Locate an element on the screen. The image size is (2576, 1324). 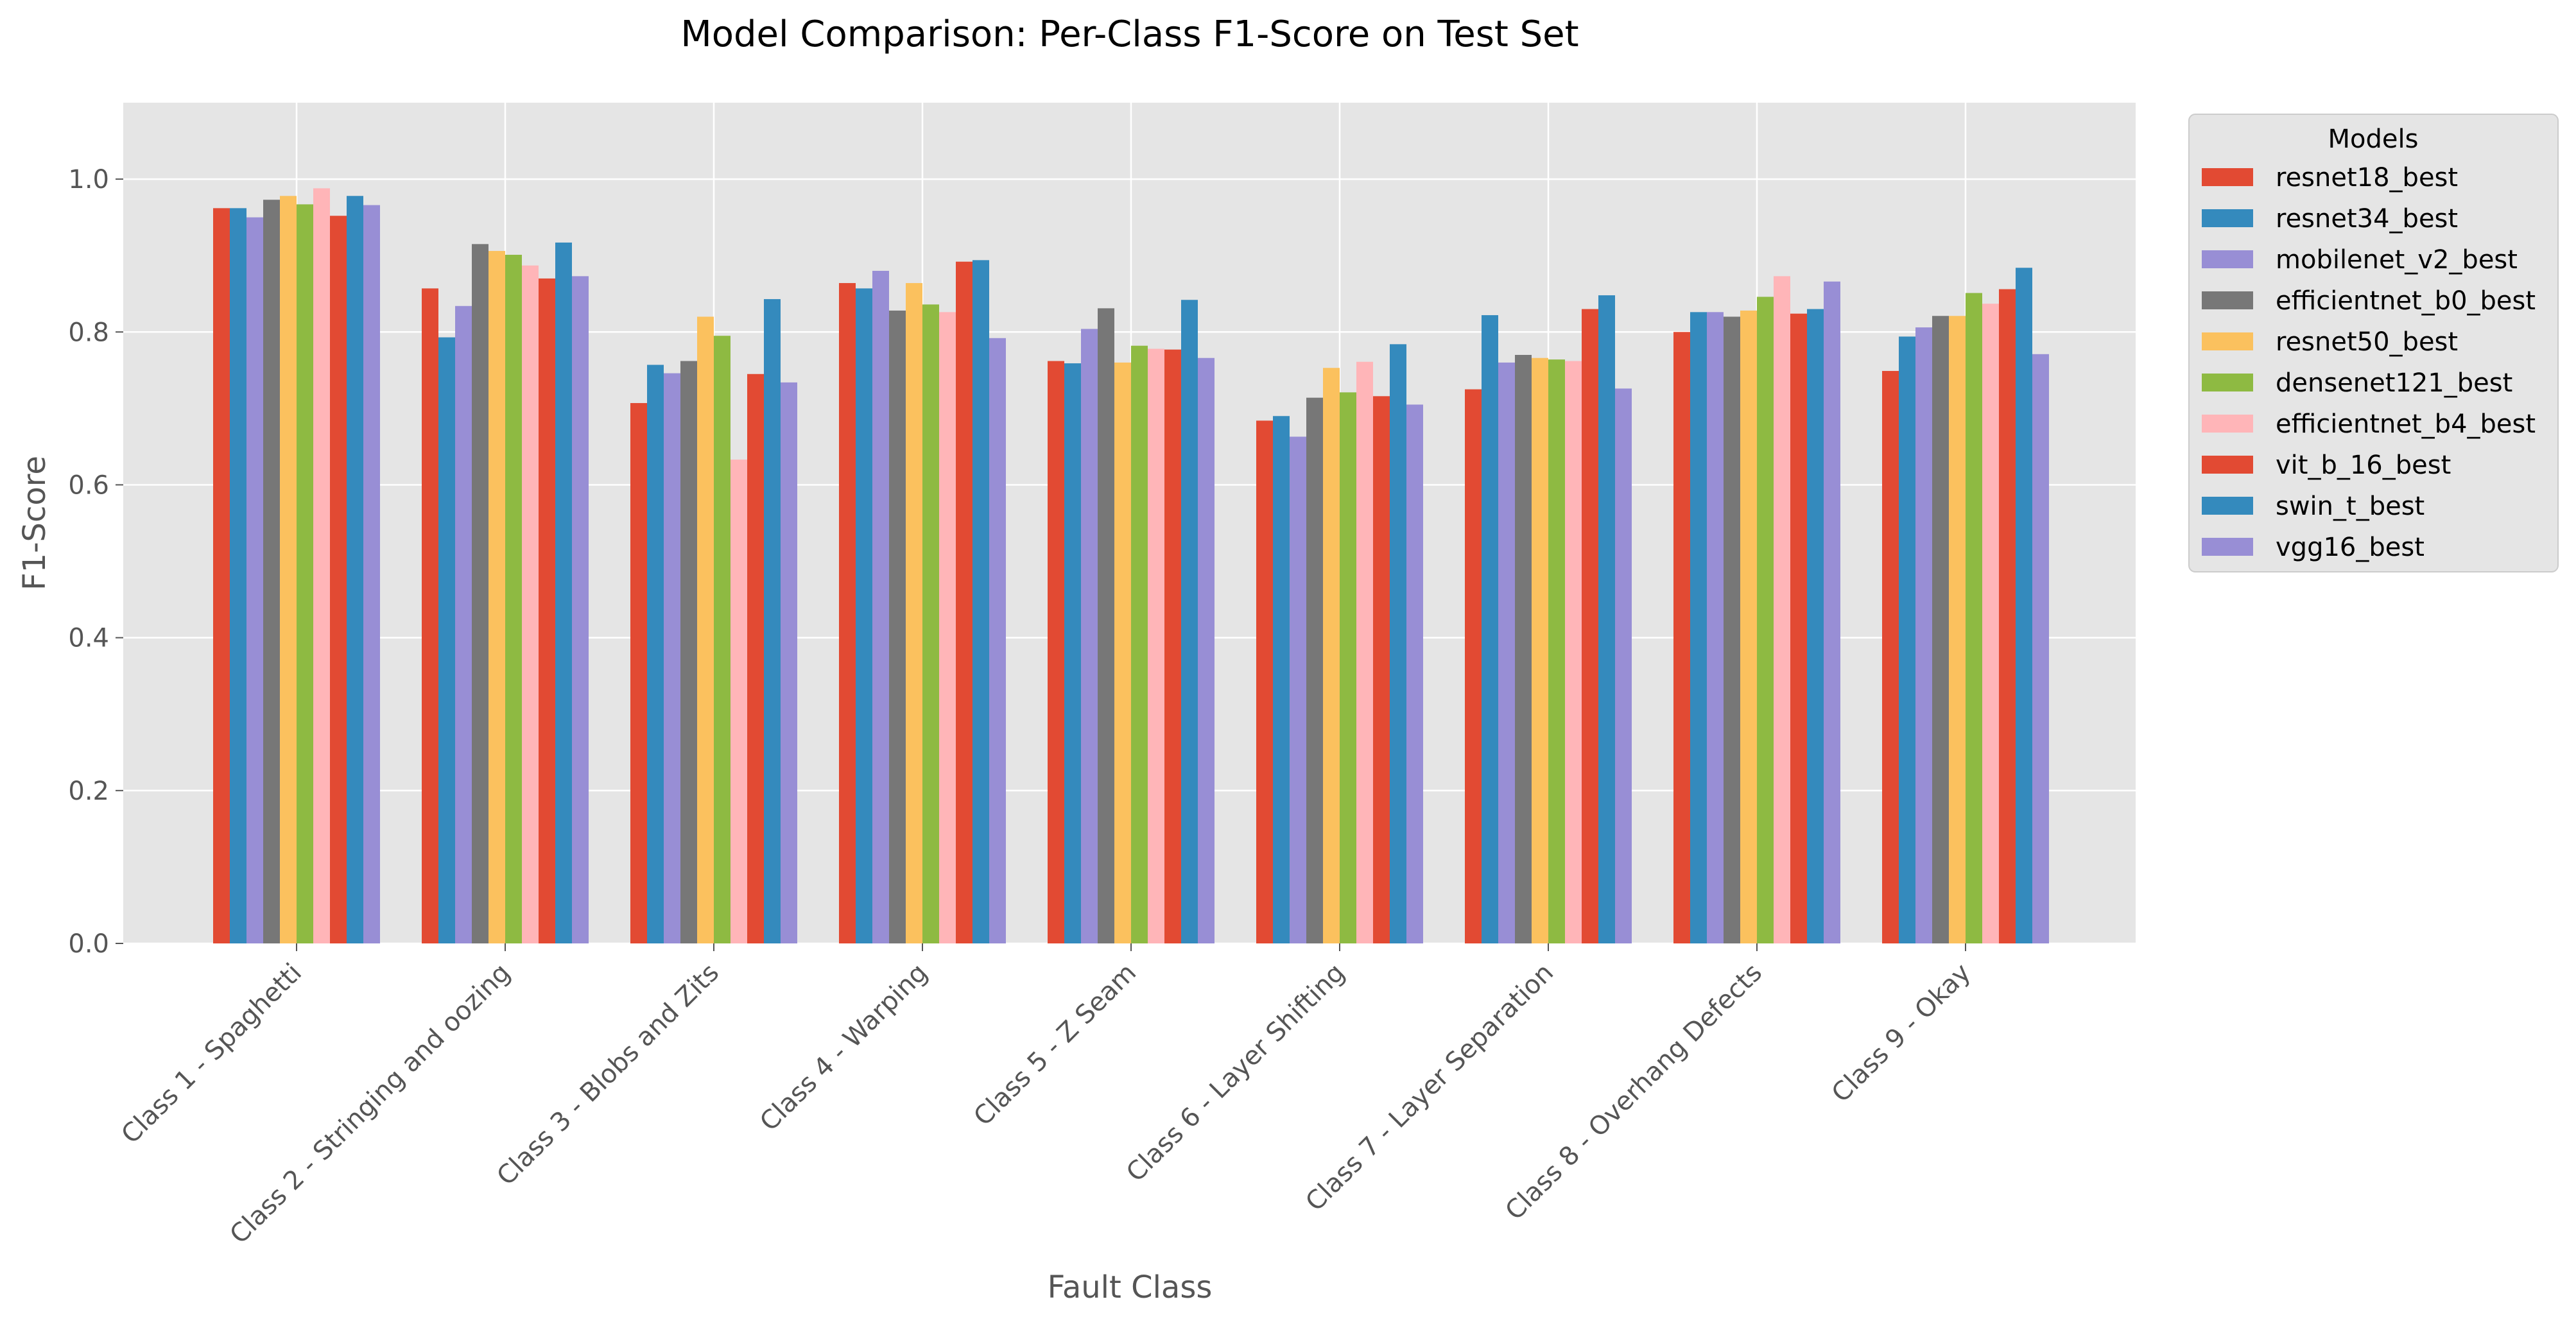
legend-label: efficientnet_b4_best is located at coordinates (2406, 424).